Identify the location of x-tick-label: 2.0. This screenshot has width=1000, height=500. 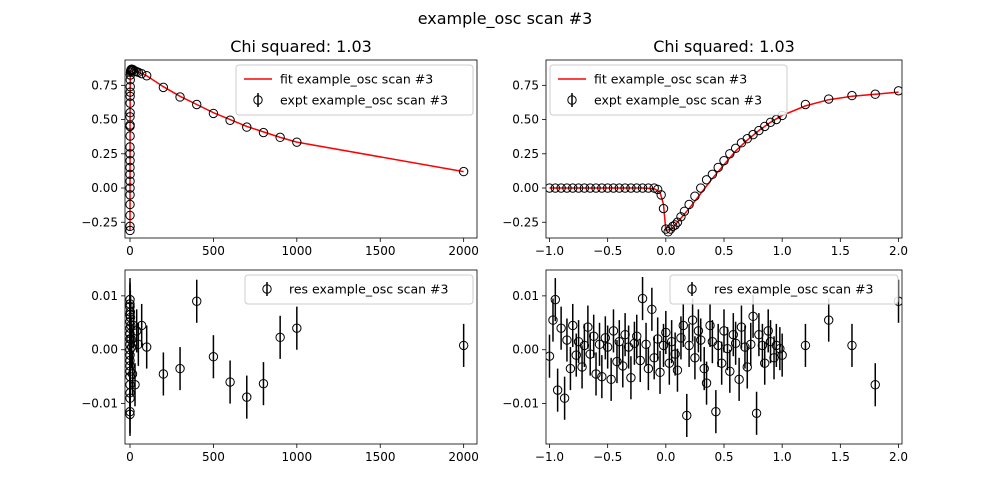
(898, 251).